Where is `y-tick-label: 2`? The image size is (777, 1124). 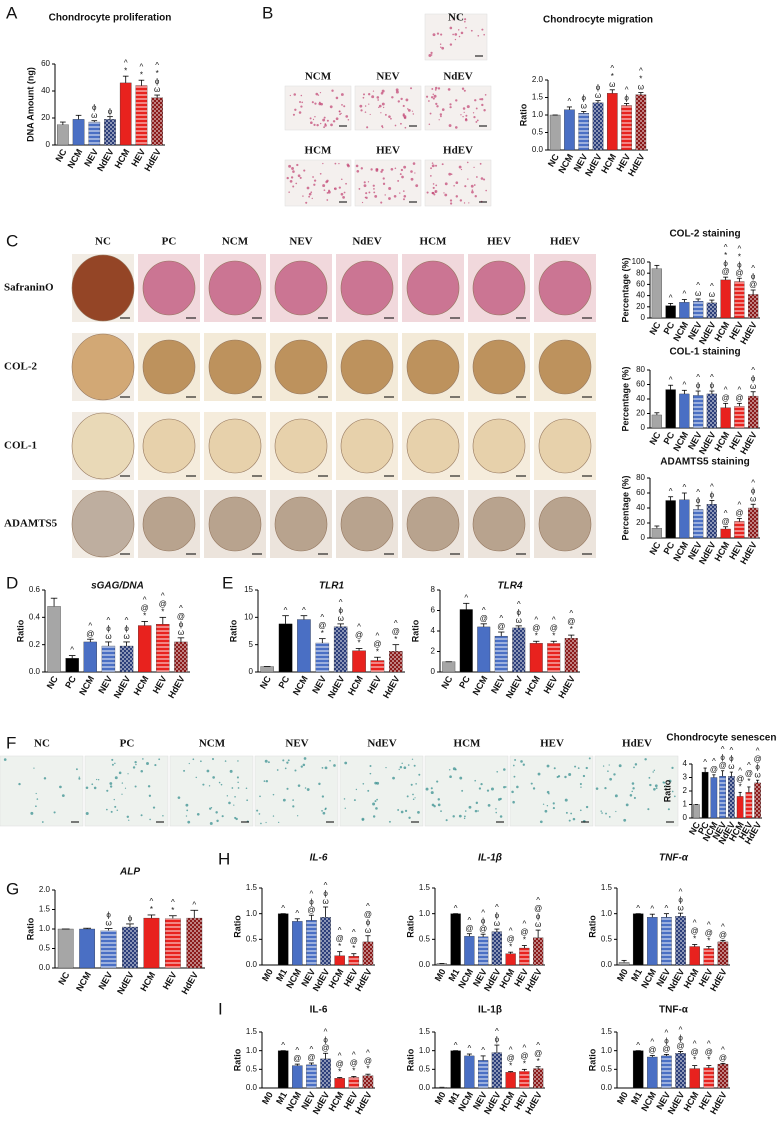 y-tick-label: 2 is located at coordinates (685, 790).